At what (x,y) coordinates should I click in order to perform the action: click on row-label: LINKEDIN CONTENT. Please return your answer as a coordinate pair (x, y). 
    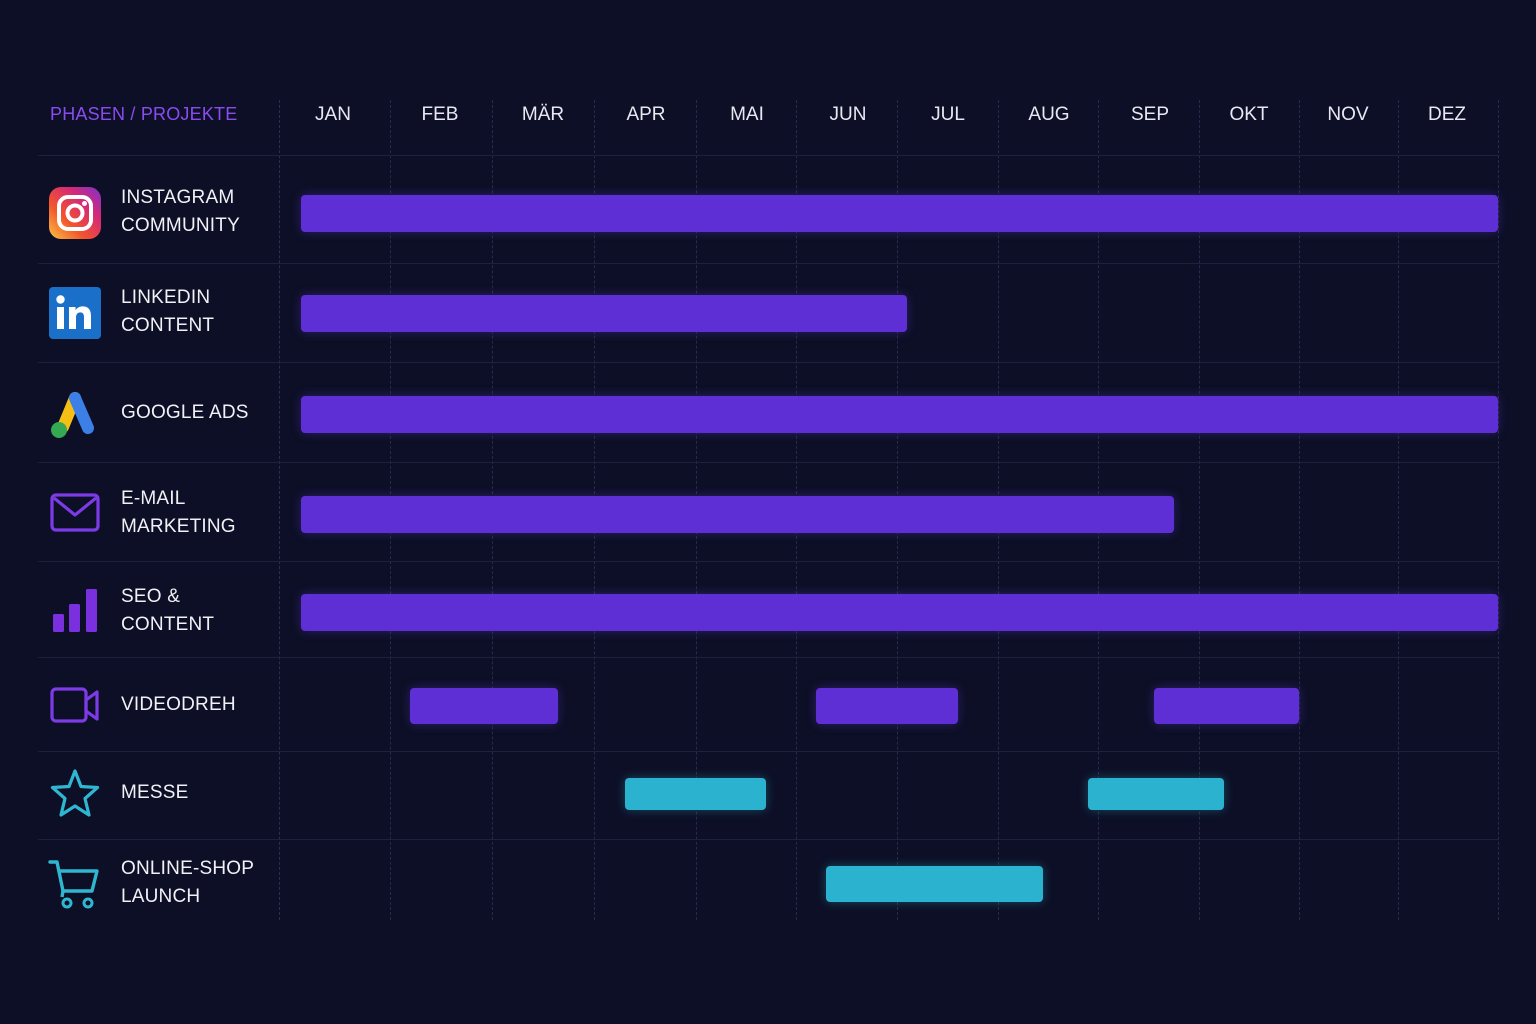
    Looking at the image, I should click on (196, 312).